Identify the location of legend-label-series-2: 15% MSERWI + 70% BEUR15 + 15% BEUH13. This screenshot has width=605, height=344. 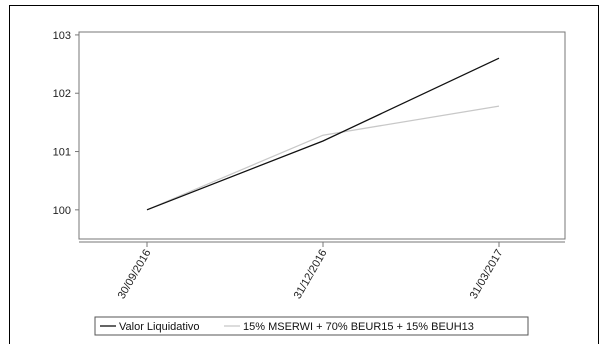
(358, 327).